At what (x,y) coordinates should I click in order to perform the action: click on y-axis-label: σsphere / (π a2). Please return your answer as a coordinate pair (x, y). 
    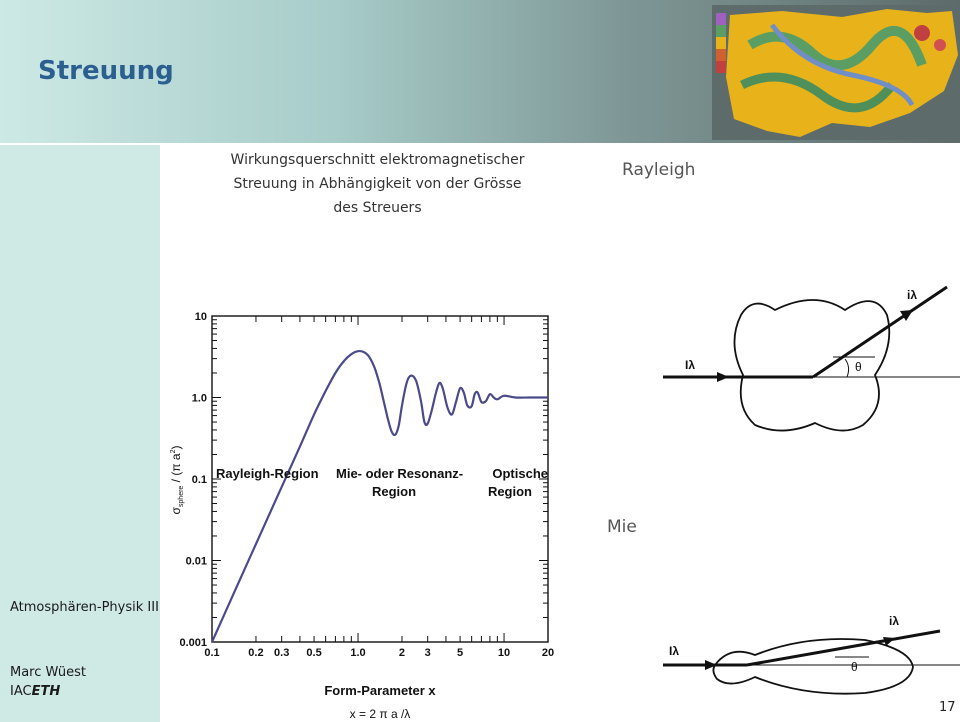
    Looking at the image, I should click on (177, 479).